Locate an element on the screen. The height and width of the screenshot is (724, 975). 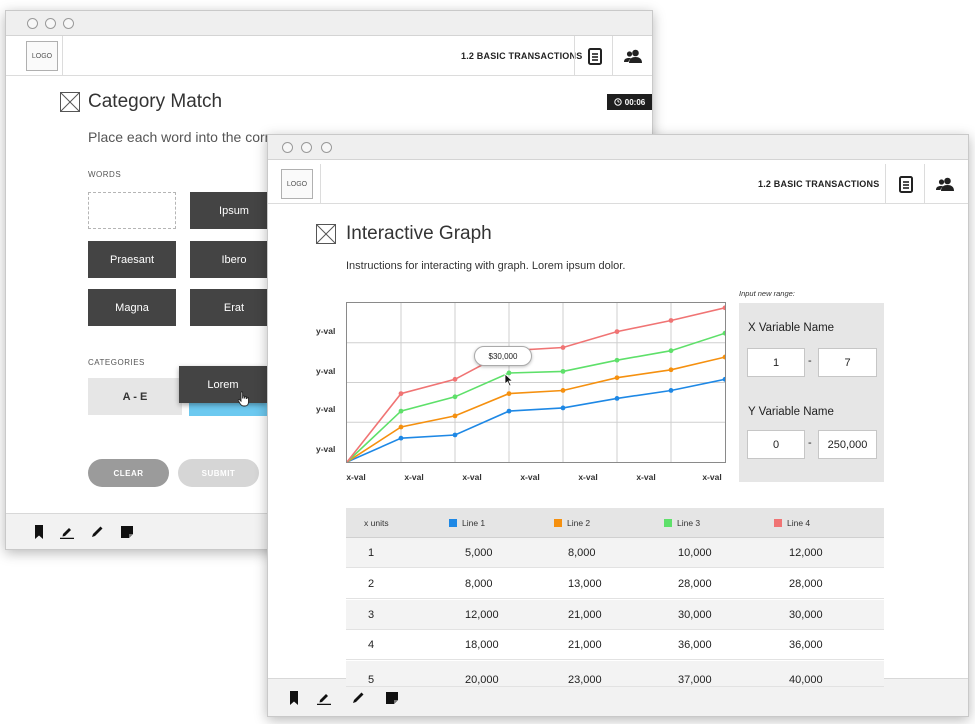
submit-button: SUBMIT is located at coordinates (218, 473).